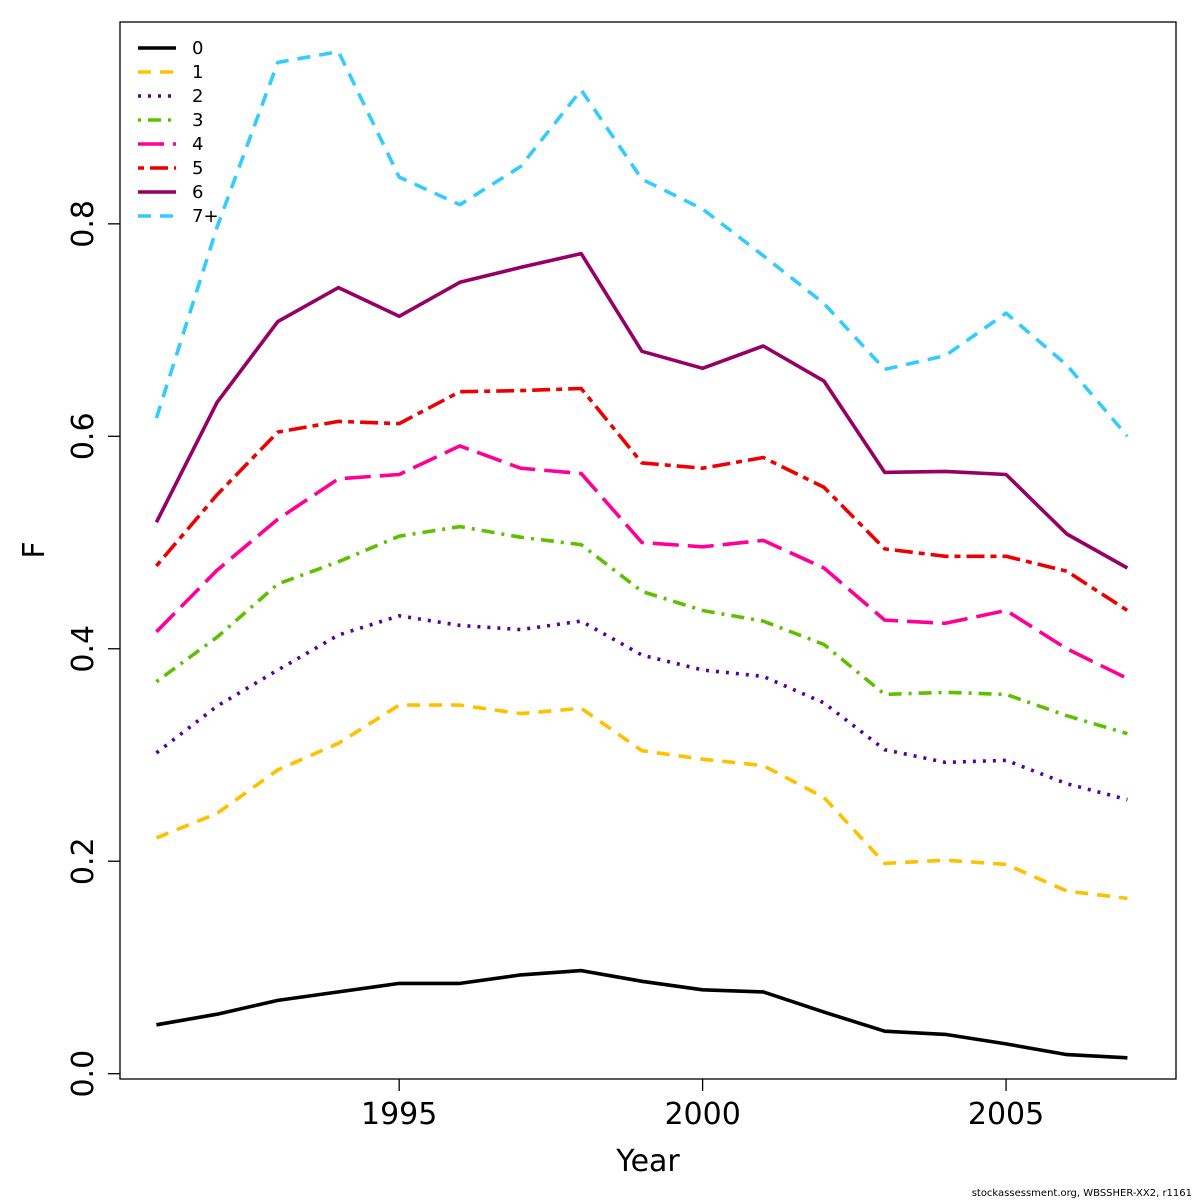  What do you see at coordinates (34, 549) in the screenshot?
I see `y-axis-label: F` at bounding box center [34, 549].